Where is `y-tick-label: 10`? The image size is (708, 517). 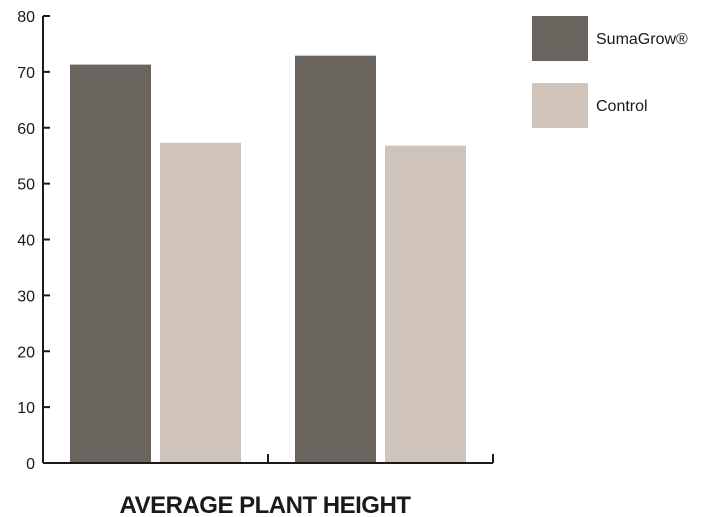 y-tick-label: 10 is located at coordinates (26, 408).